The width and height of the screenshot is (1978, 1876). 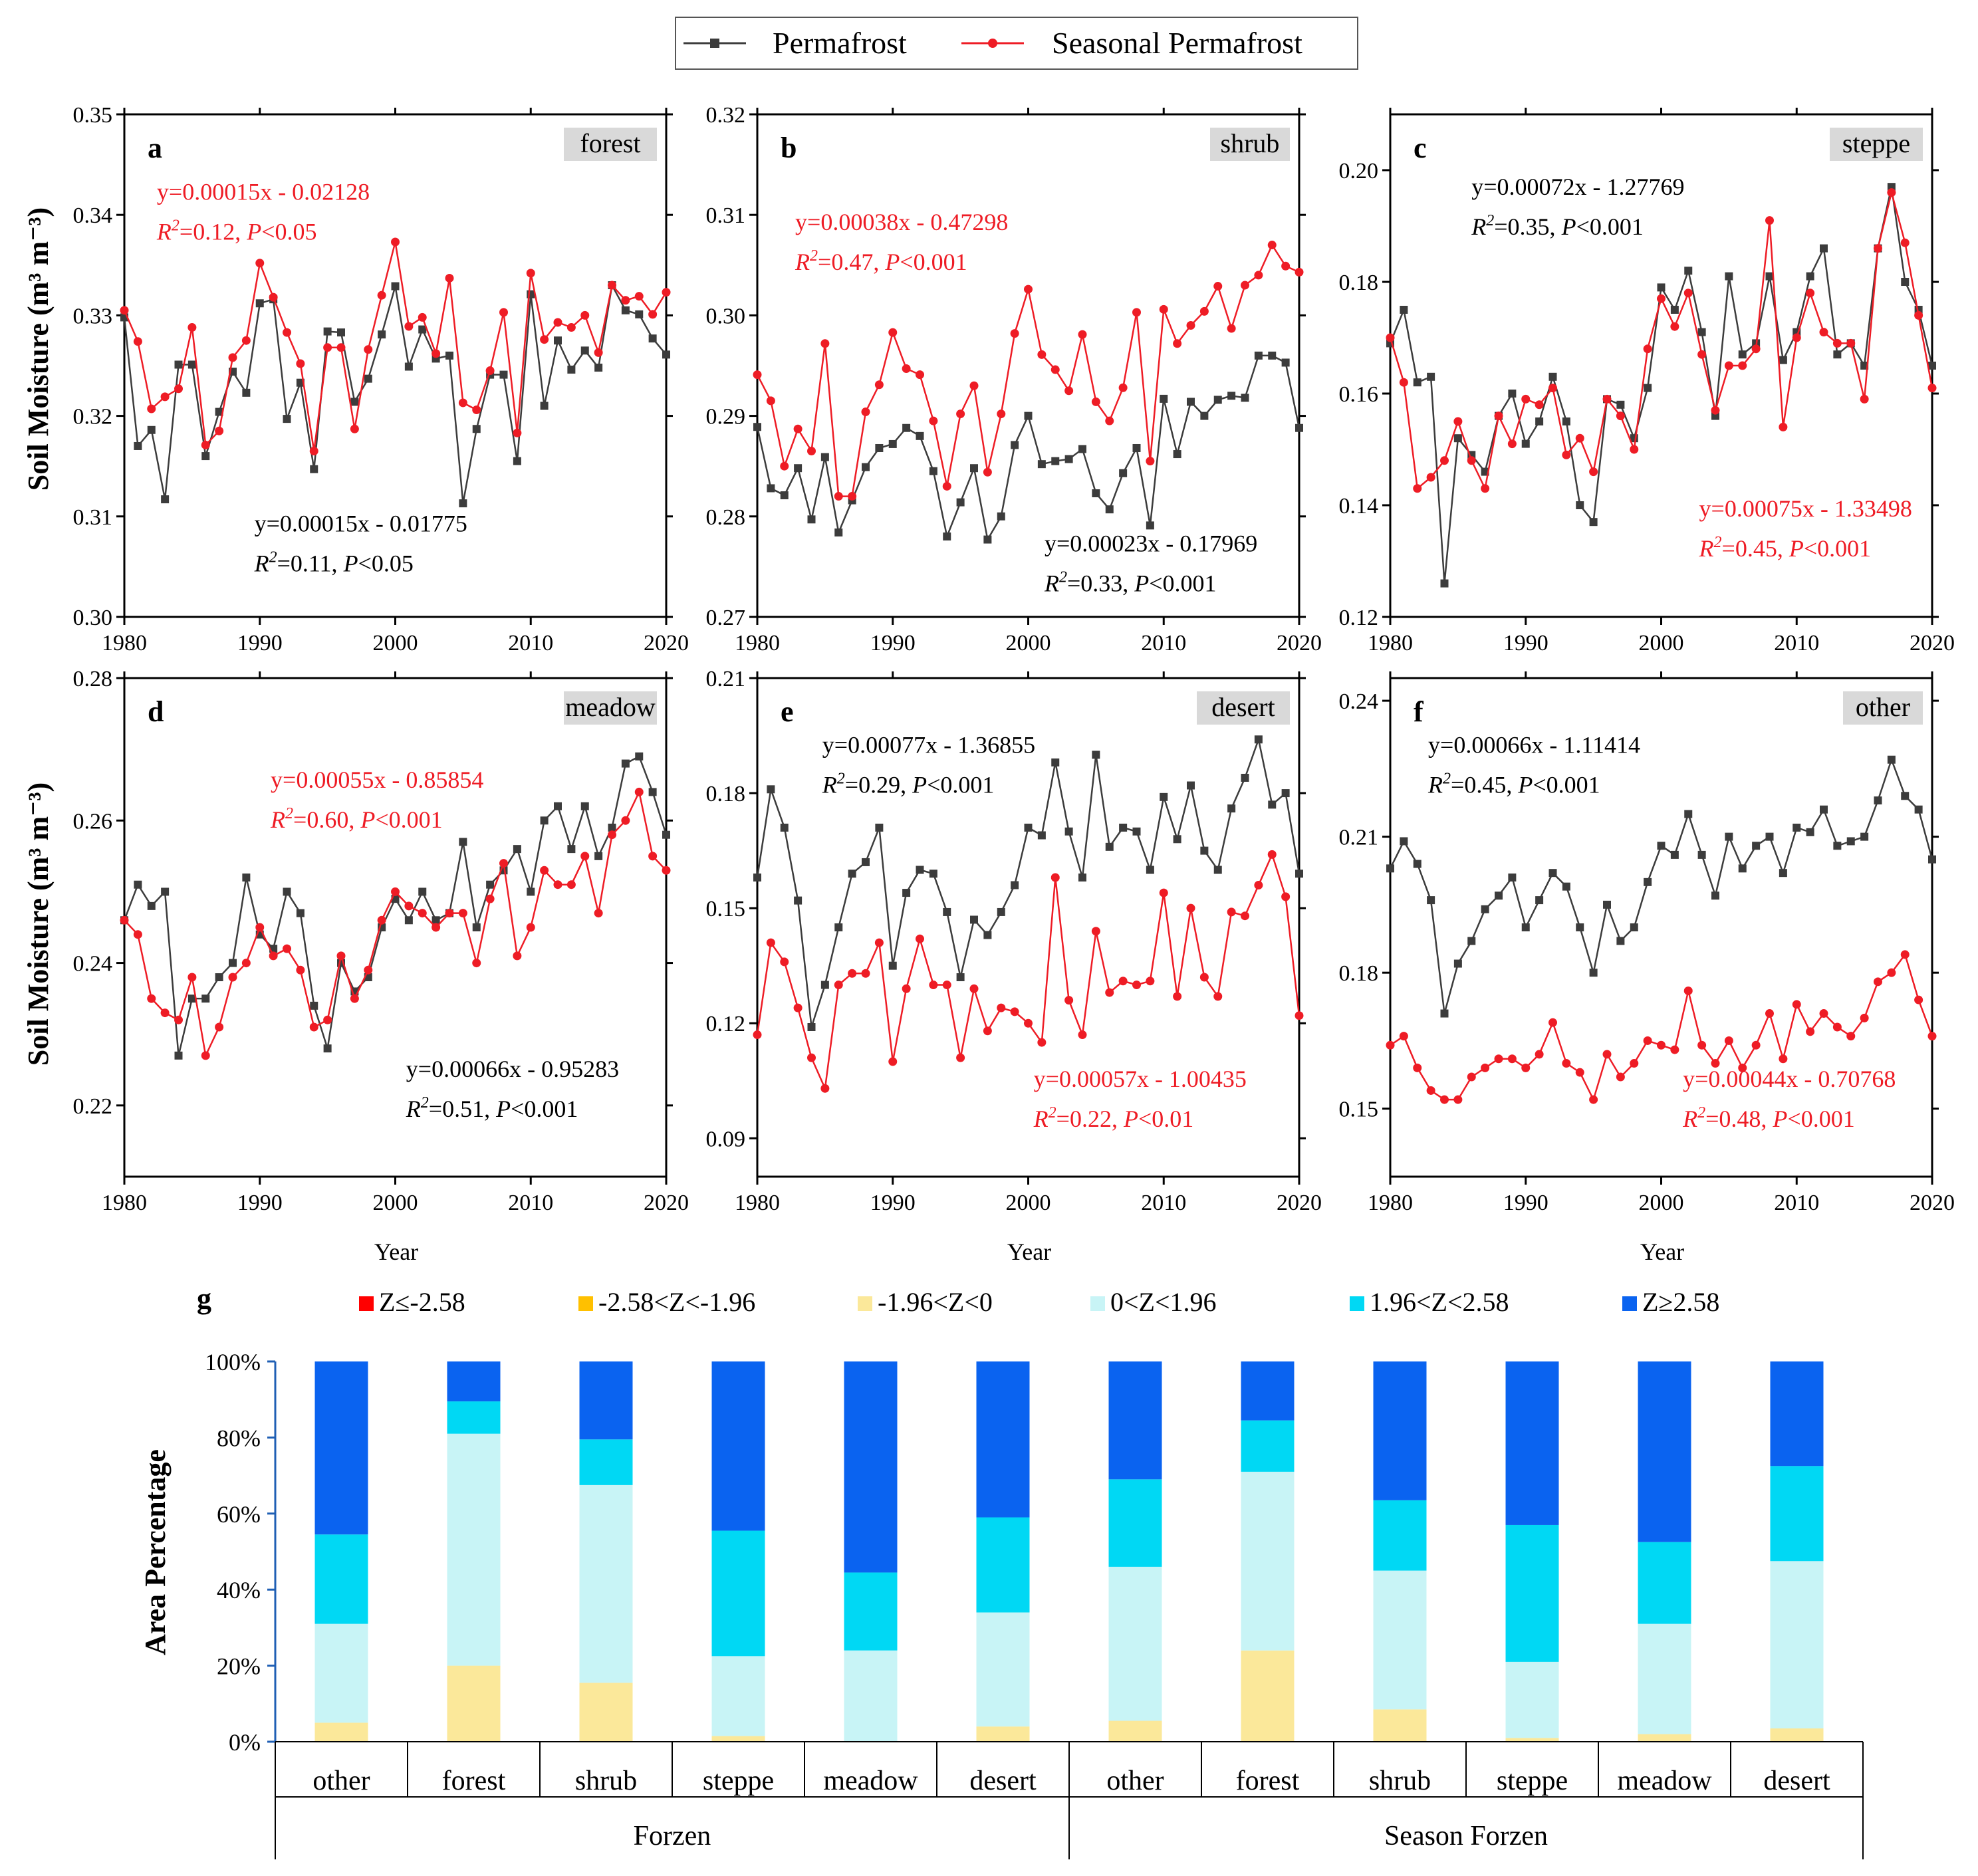 I want to click on bar-group-label: Forzen, so click(x=672, y=1836).